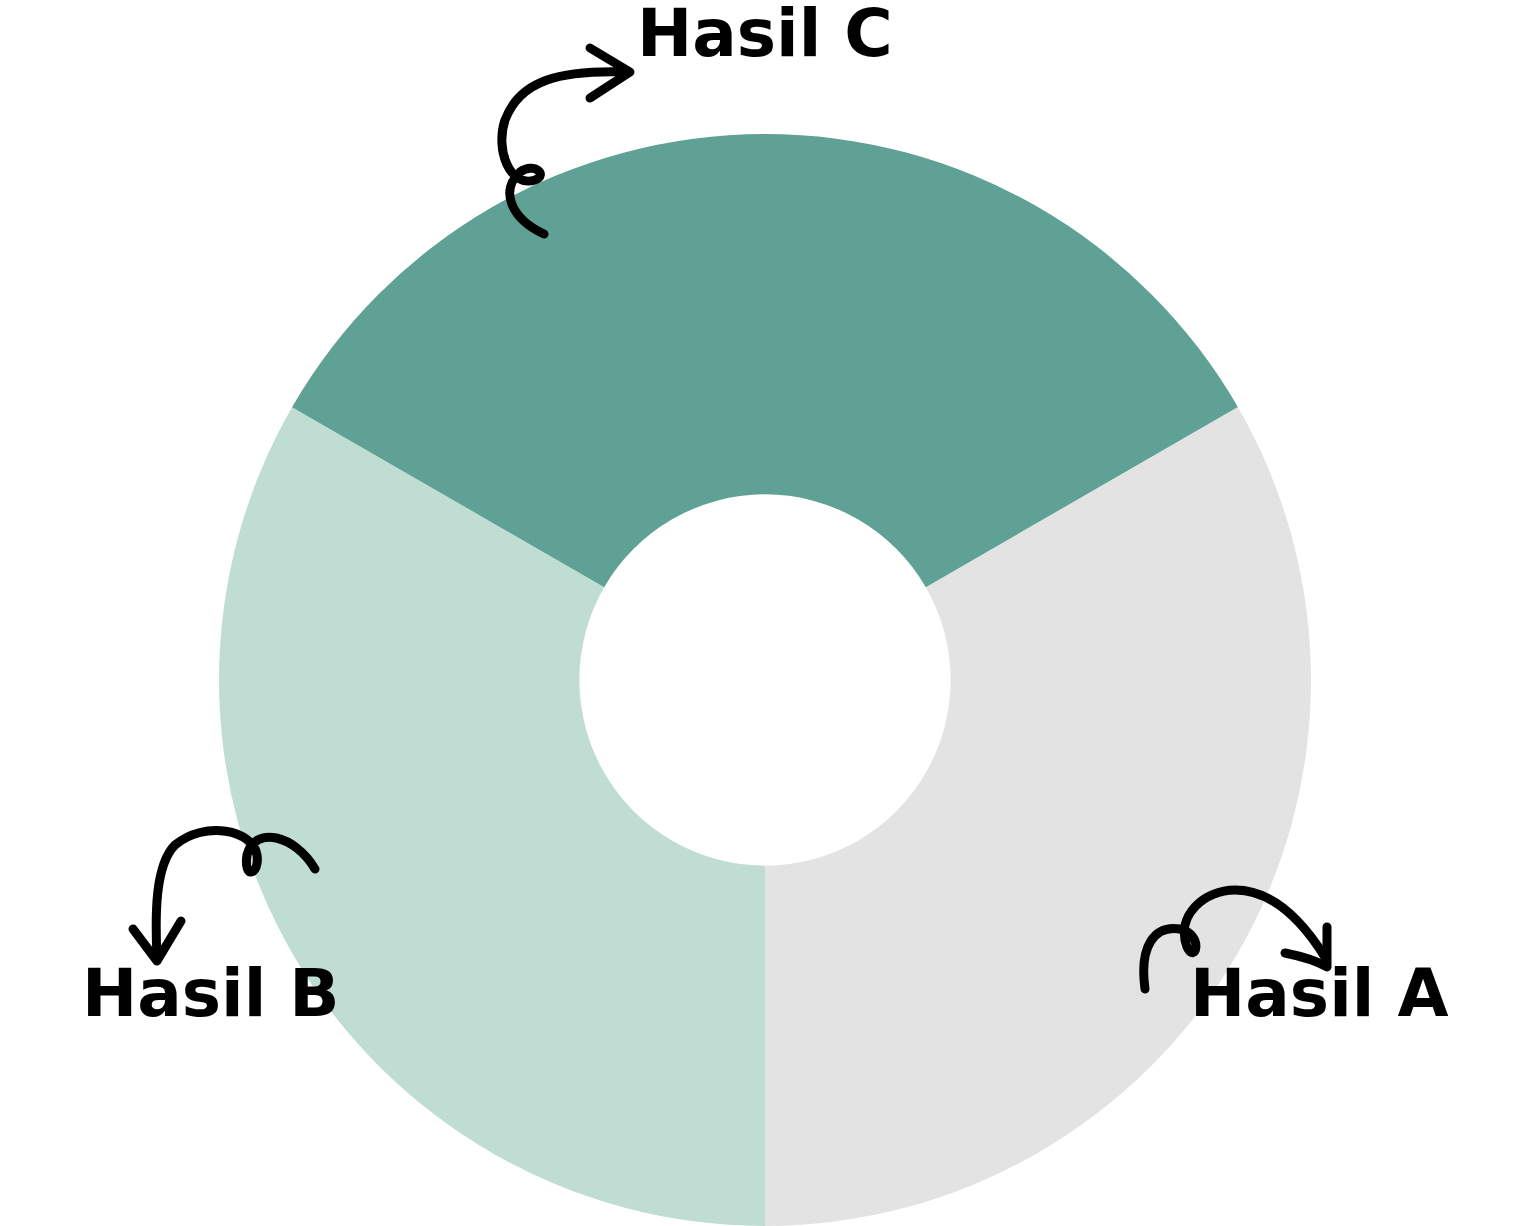 The height and width of the screenshot is (1226, 1530). I want to click on slice-label: Hasil A, so click(1319, 993).